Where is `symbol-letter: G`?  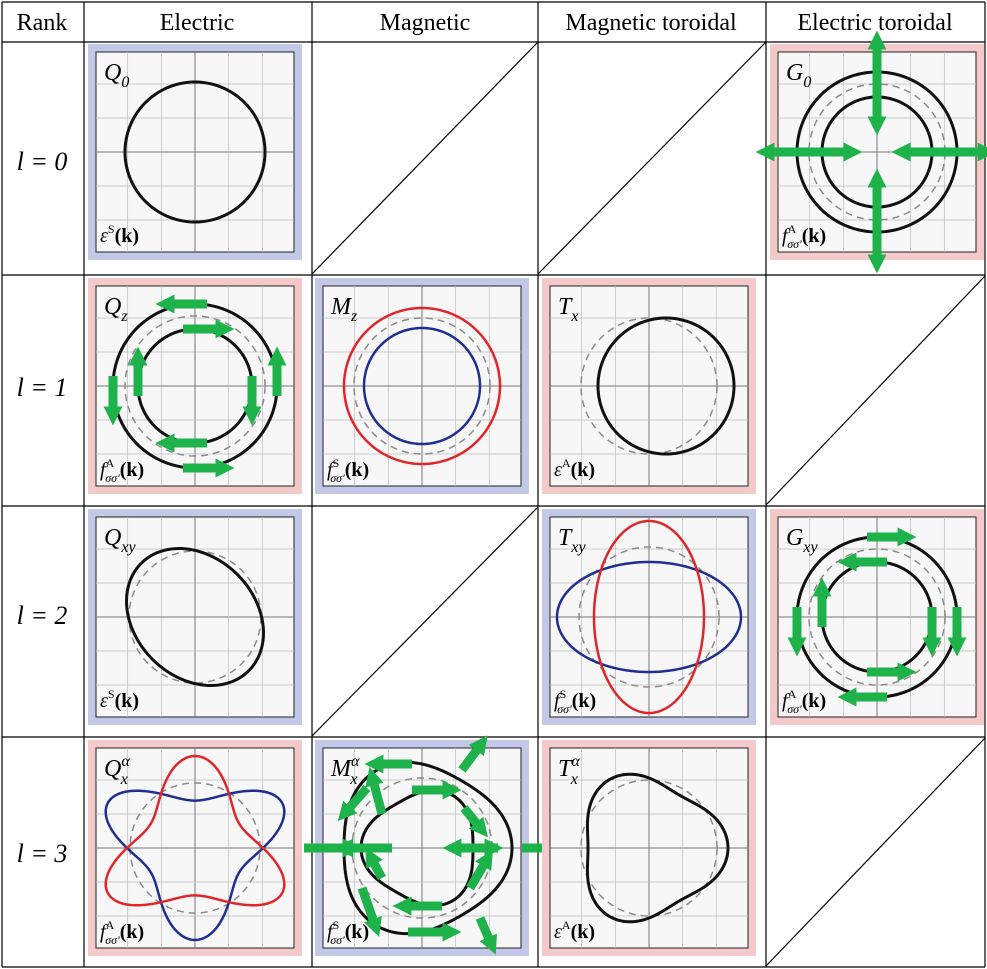 symbol-letter: G is located at coordinates (794, 73).